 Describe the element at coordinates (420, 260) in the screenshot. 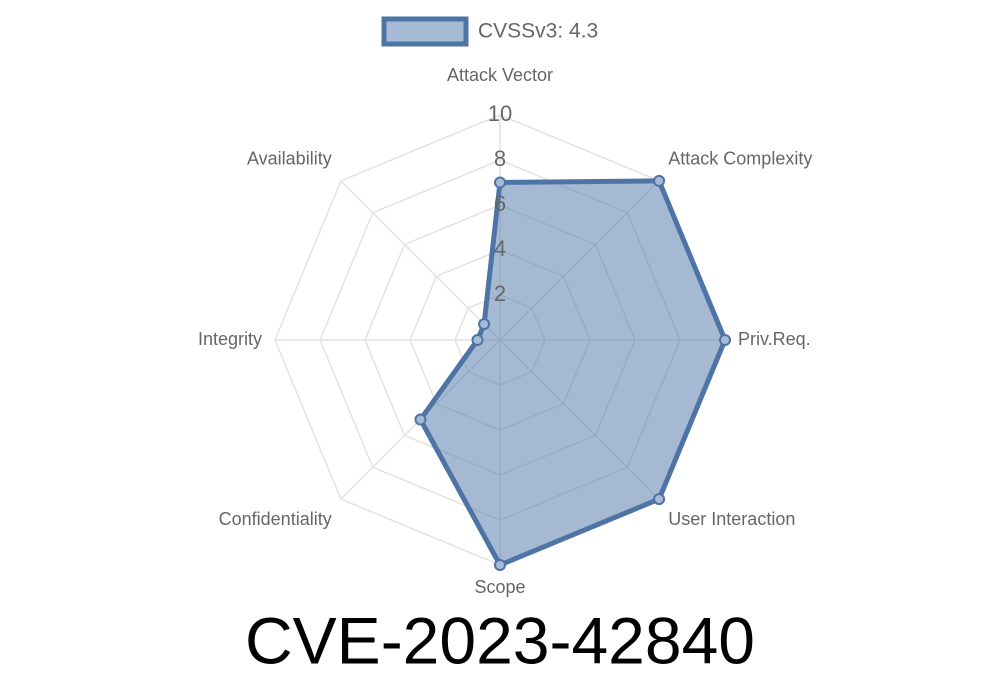

I see `axis-spoke` at that location.